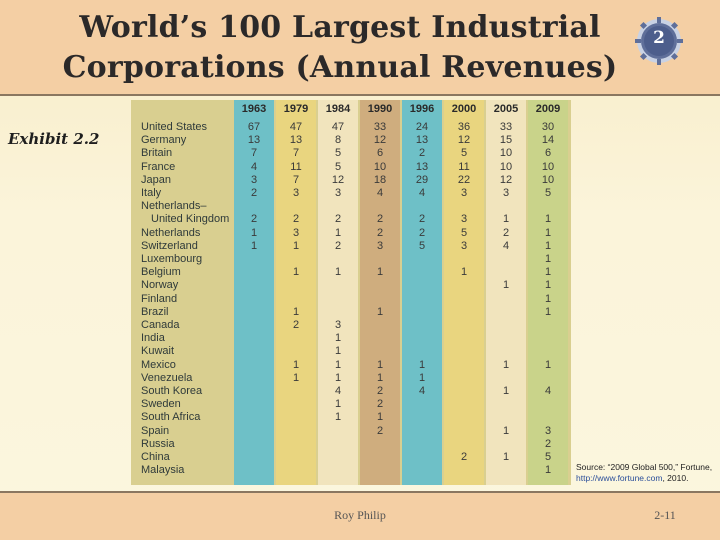 This screenshot has height=540, width=720. What do you see at coordinates (158, 166) in the screenshot?
I see `country-label: France` at bounding box center [158, 166].